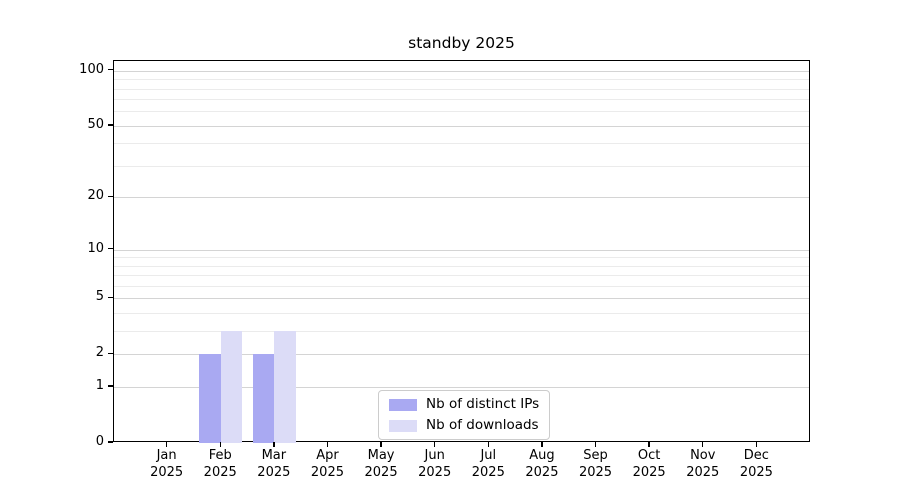 The image size is (900, 500). What do you see at coordinates (99, 441) in the screenshot?
I see `y-tick-label: 0` at bounding box center [99, 441].